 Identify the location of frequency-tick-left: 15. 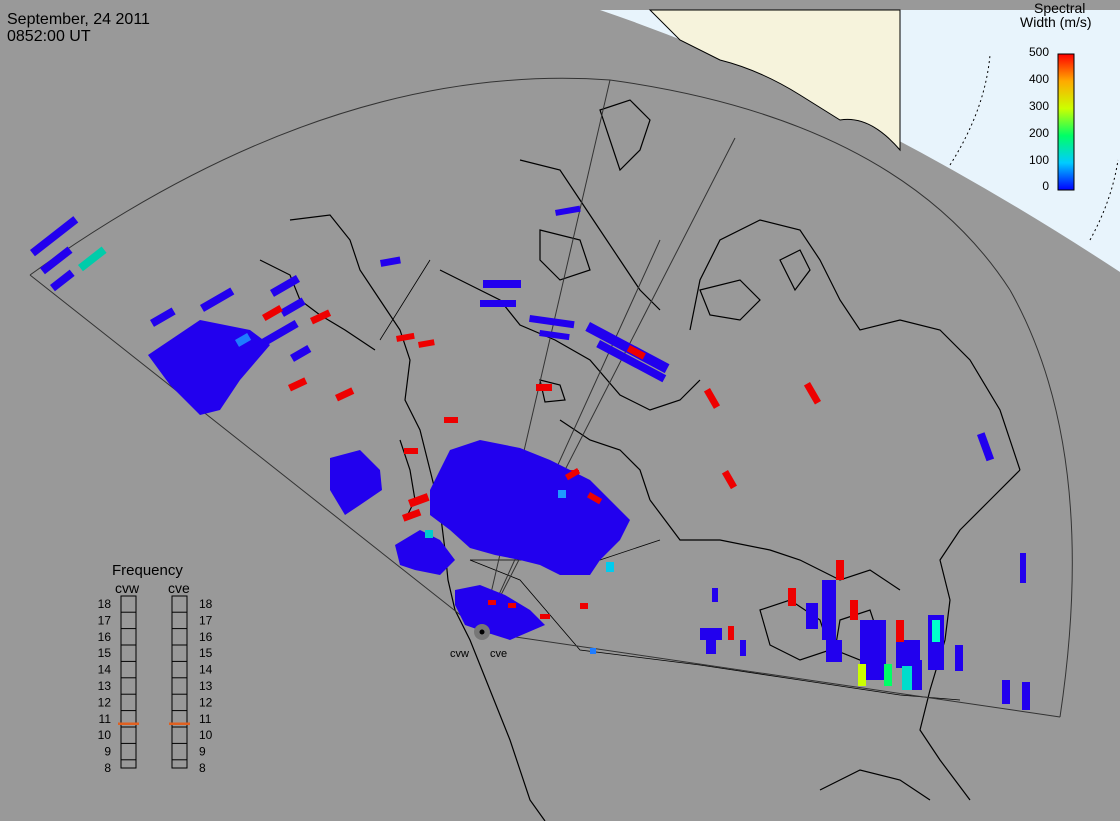
(105, 653).